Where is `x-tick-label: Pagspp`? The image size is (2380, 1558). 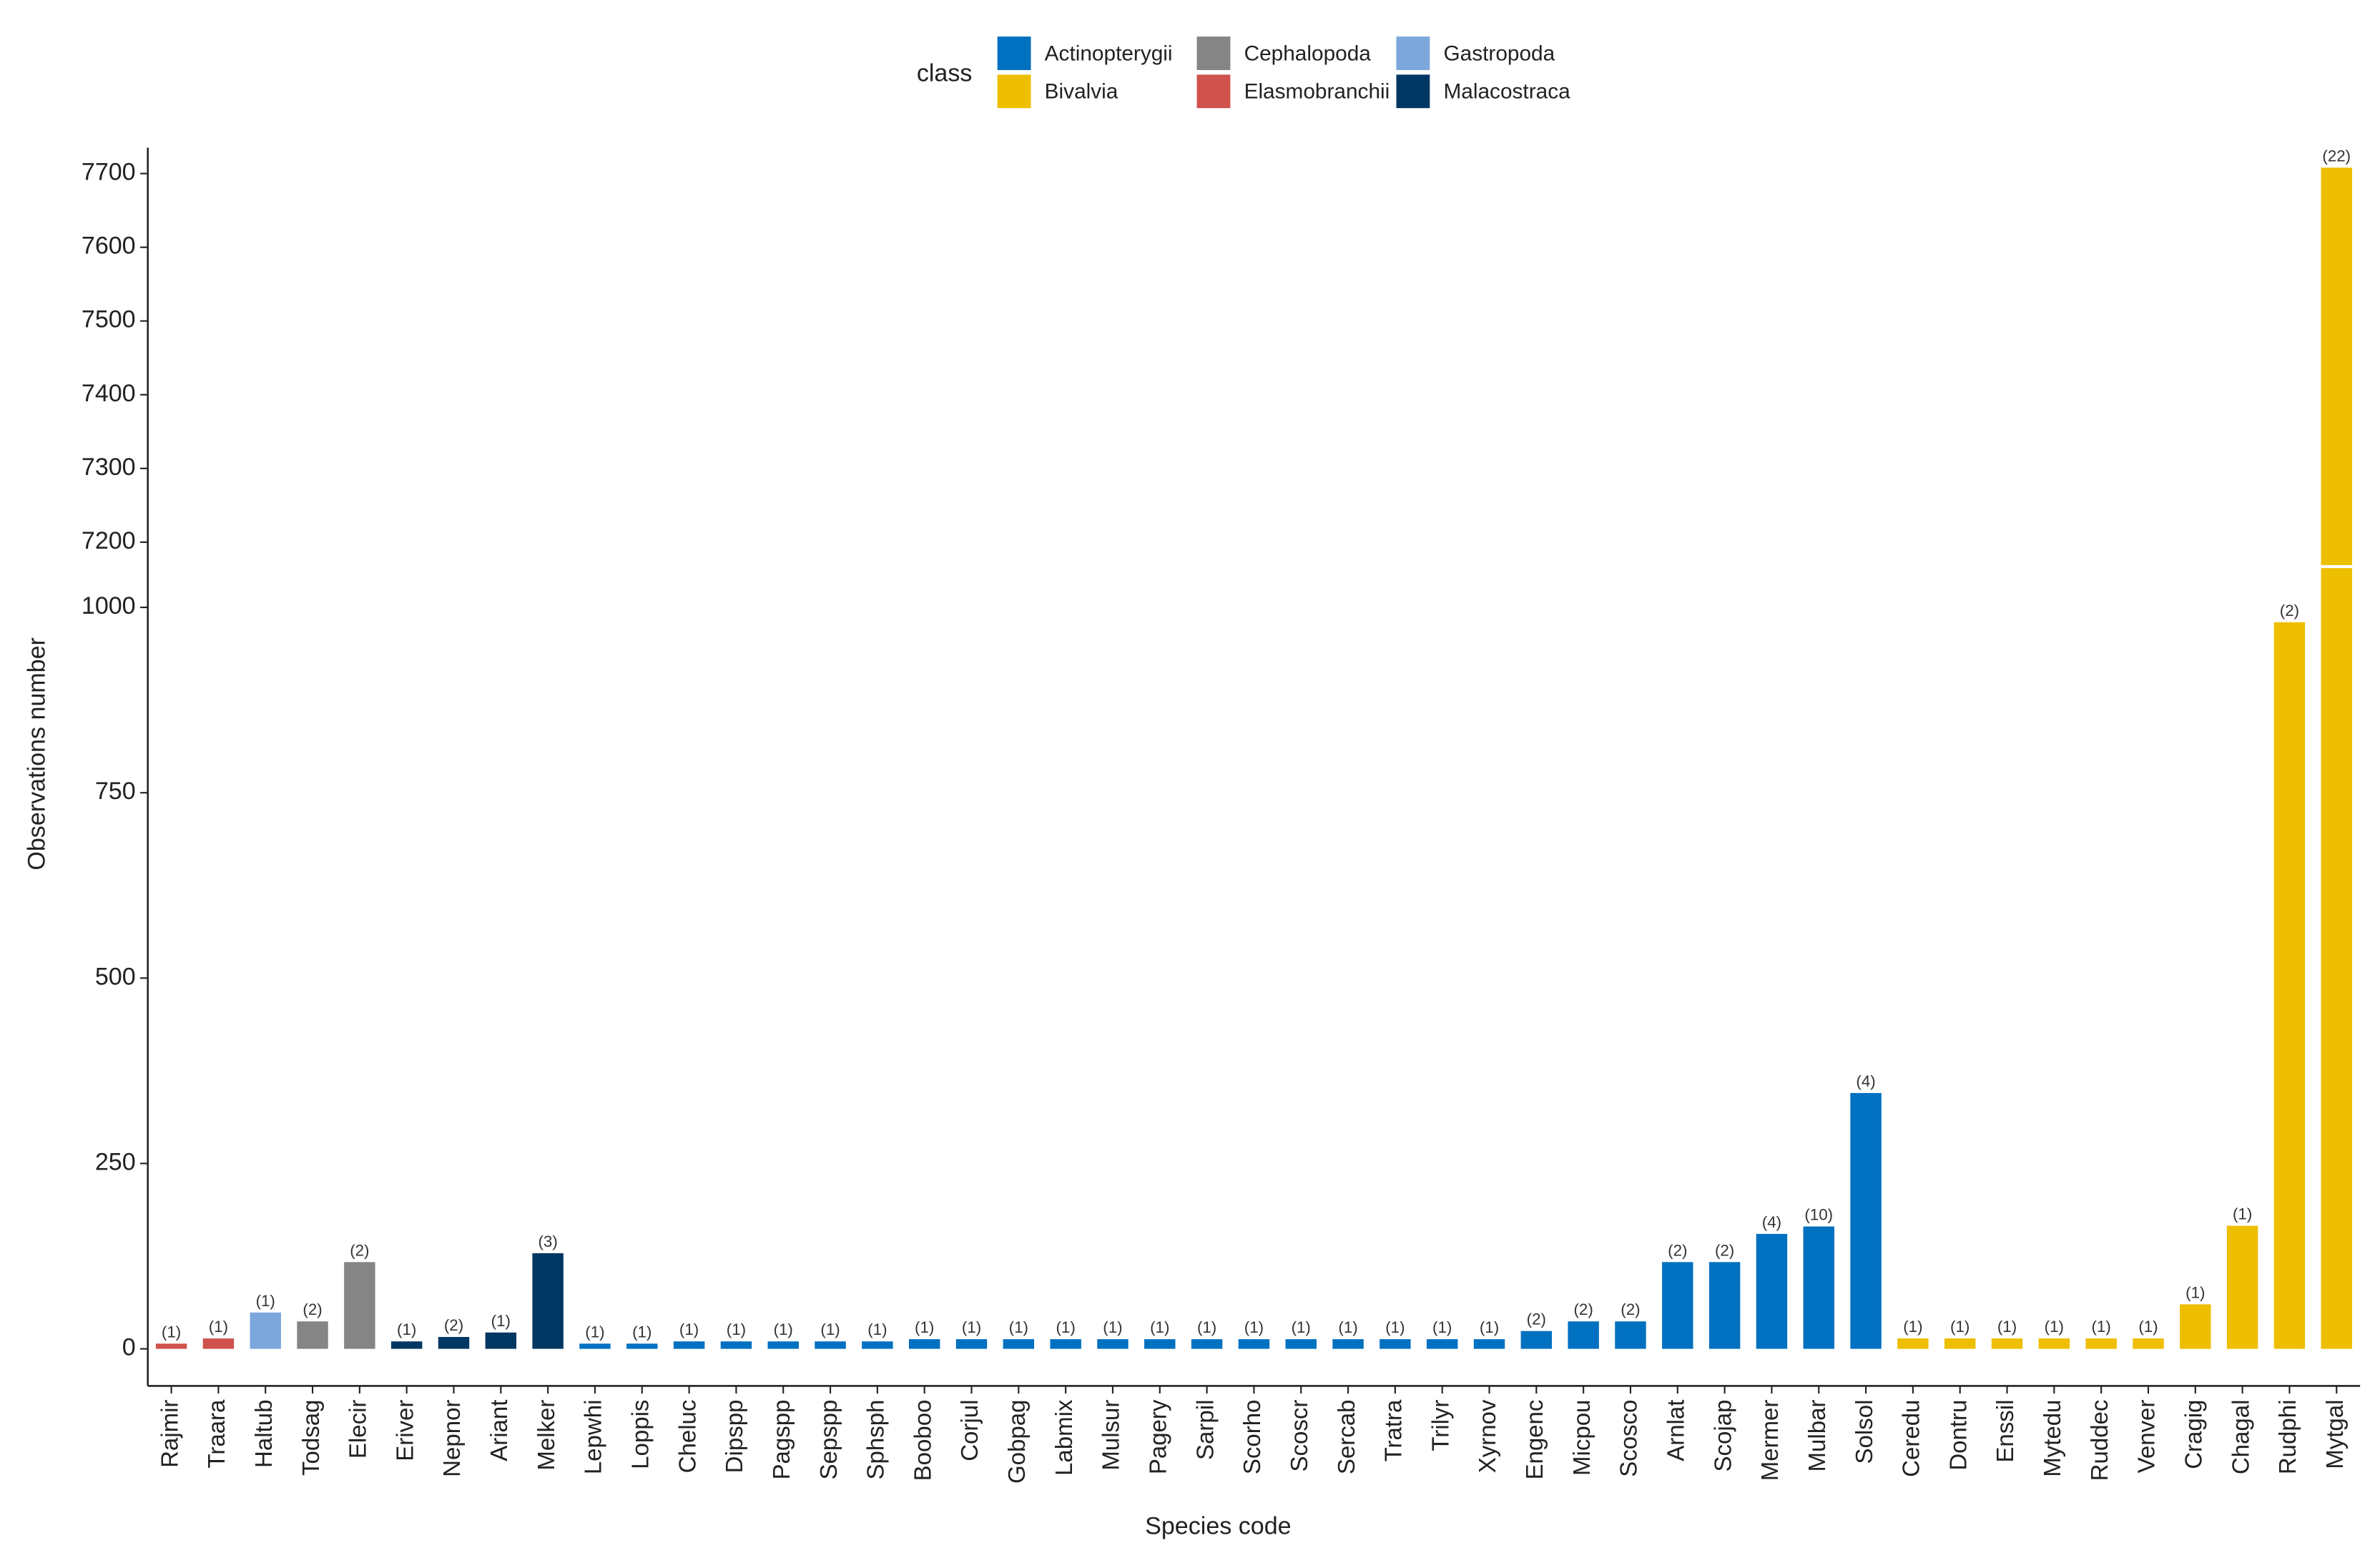
x-tick-label: Pagspp is located at coordinates (781, 1440).